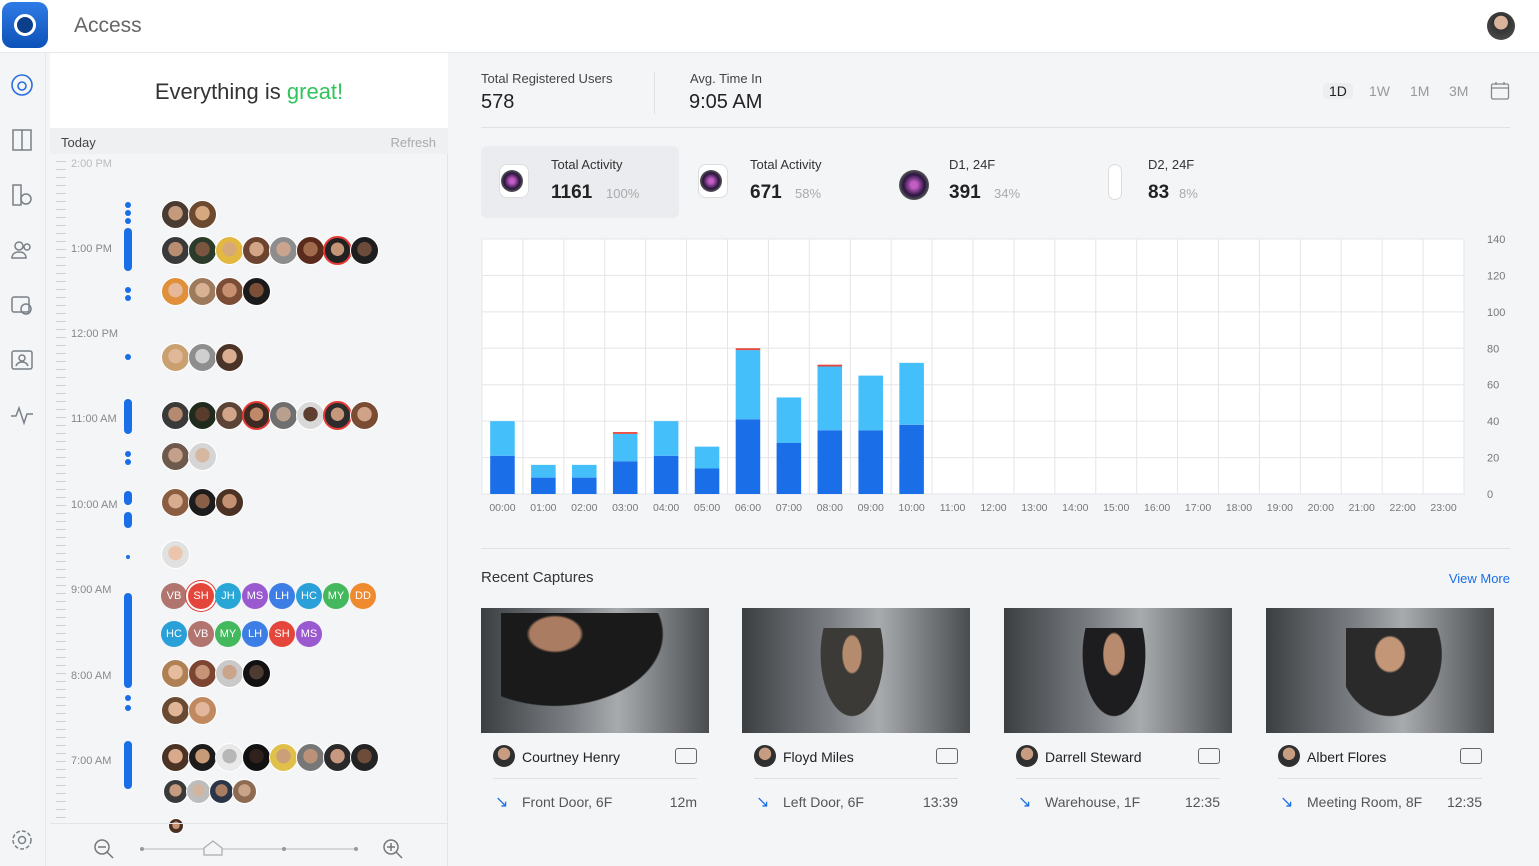 The image size is (1539, 866). What do you see at coordinates (1501, 26) in the screenshot?
I see `user-avatar` at bounding box center [1501, 26].